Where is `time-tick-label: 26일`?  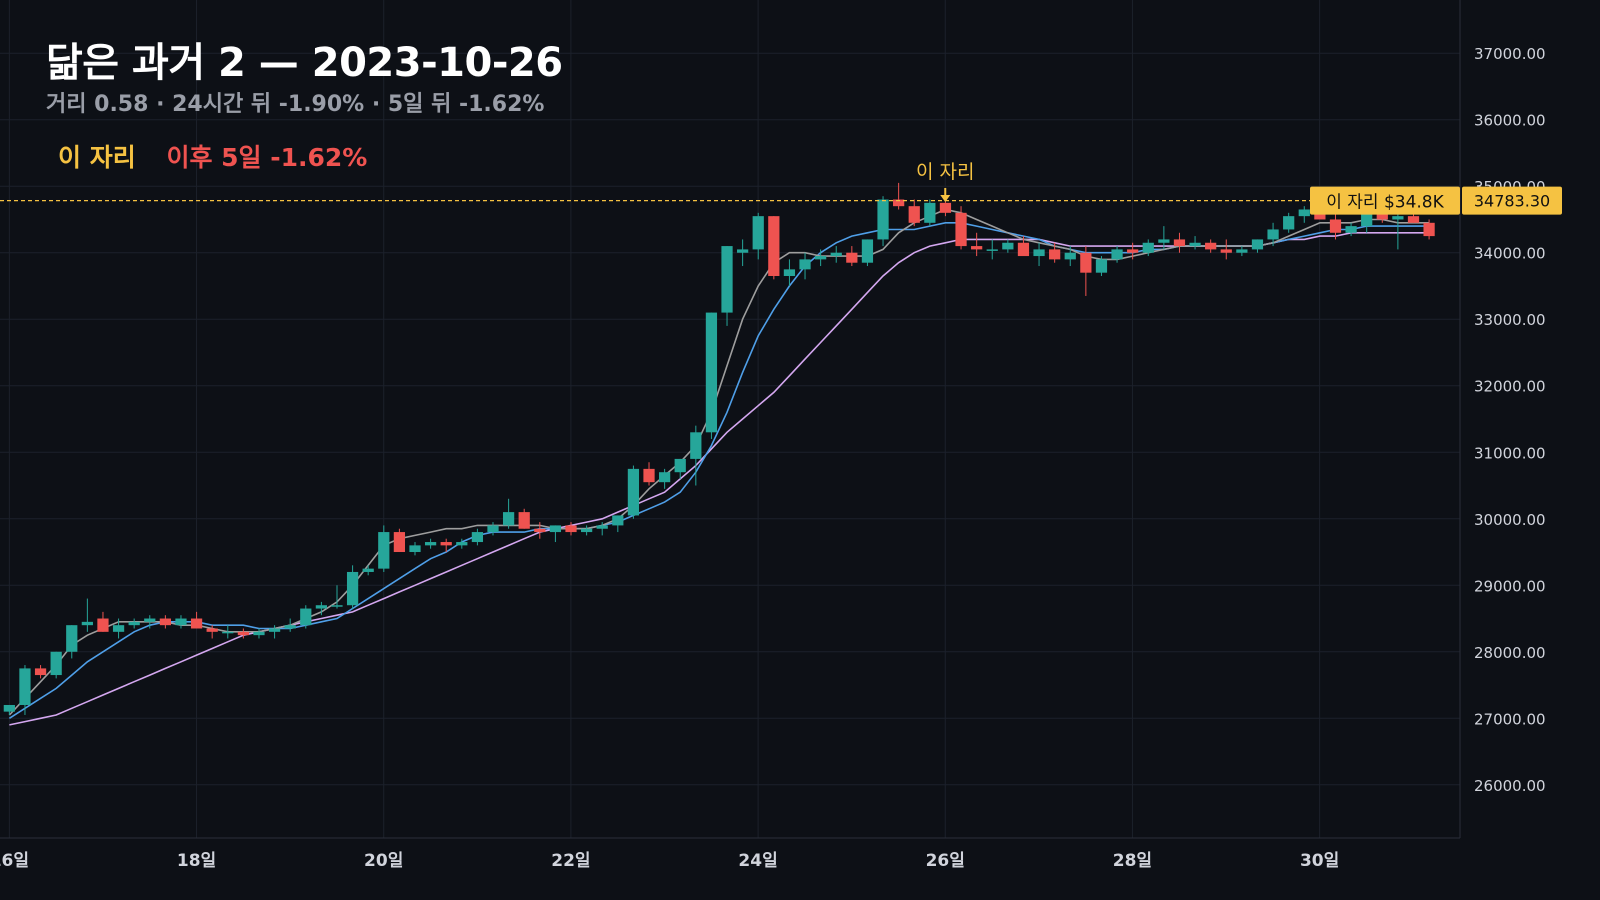 time-tick-label: 26일 is located at coordinates (945, 861).